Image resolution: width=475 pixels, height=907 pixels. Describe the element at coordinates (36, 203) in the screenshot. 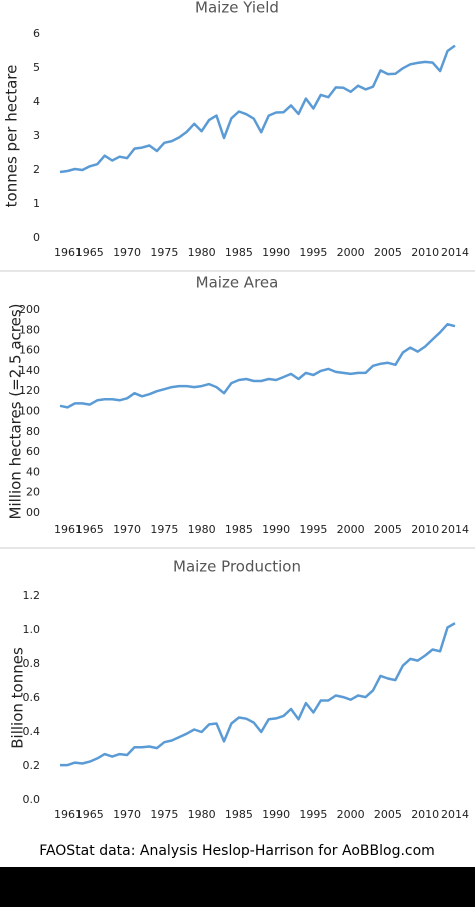

I see `y-tick-label: 1` at that location.